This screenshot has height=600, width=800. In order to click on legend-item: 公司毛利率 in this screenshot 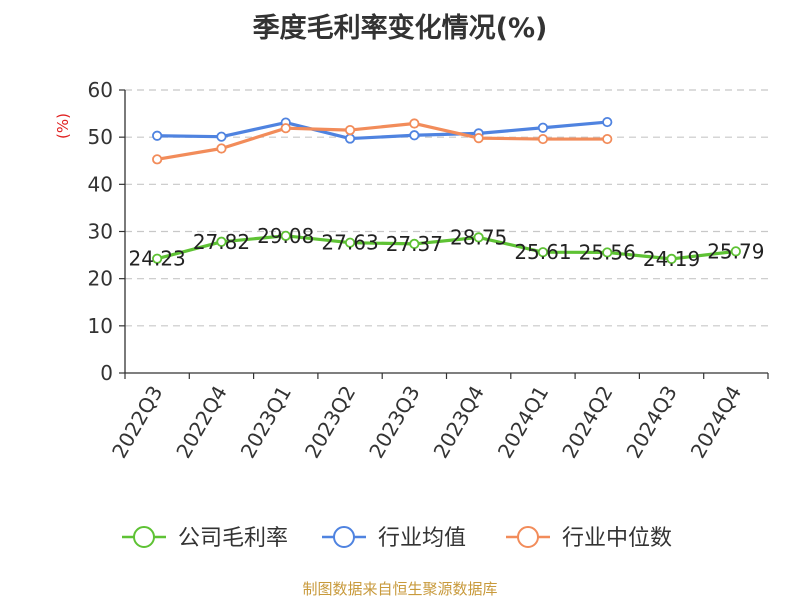, I will do `click(205, 538)`.